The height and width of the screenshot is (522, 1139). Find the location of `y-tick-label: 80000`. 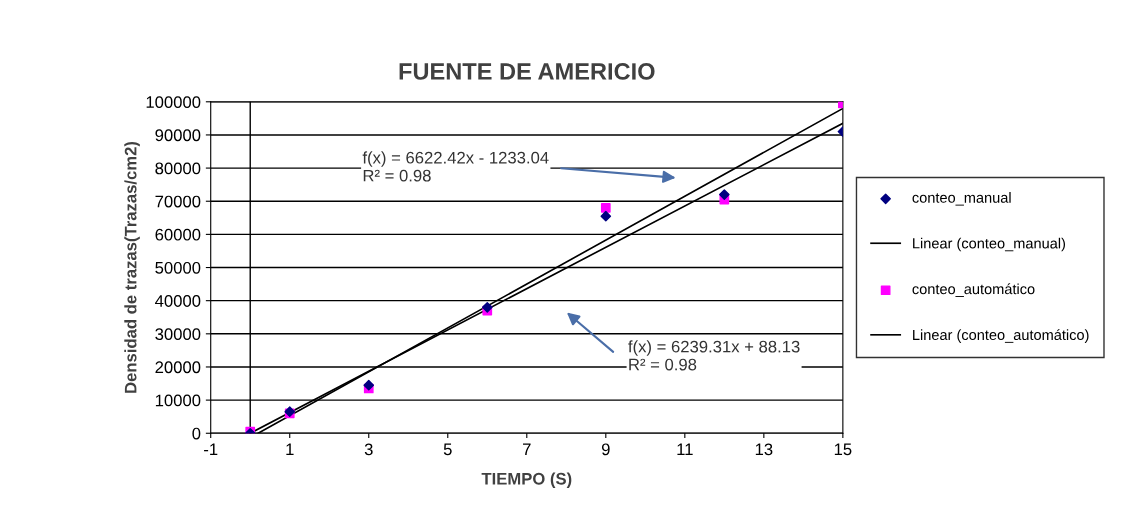

y-tick-label: 80000 is located at coordinates (178, 168).